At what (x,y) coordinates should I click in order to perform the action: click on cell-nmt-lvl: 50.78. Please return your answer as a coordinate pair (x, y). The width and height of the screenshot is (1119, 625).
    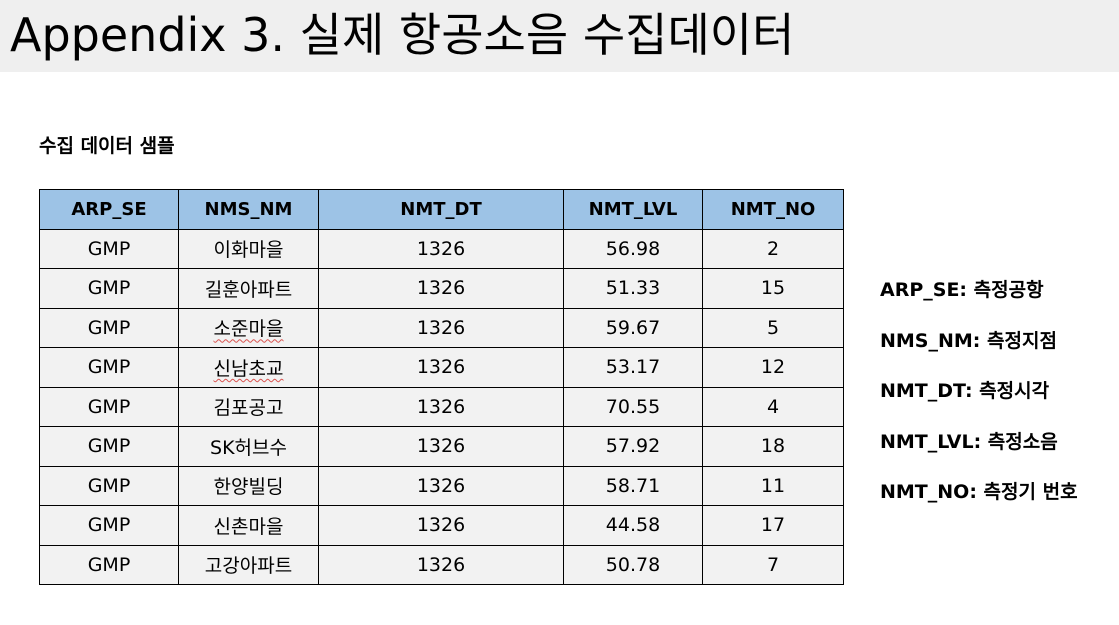
    Looking at the image, I should click on (633, 564).